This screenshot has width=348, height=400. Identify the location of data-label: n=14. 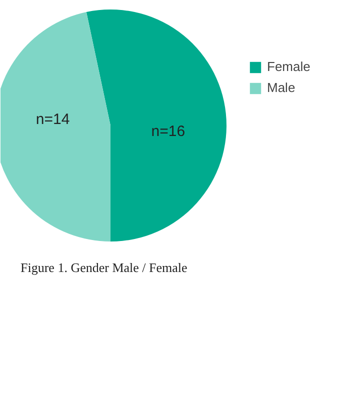
(53, 119).